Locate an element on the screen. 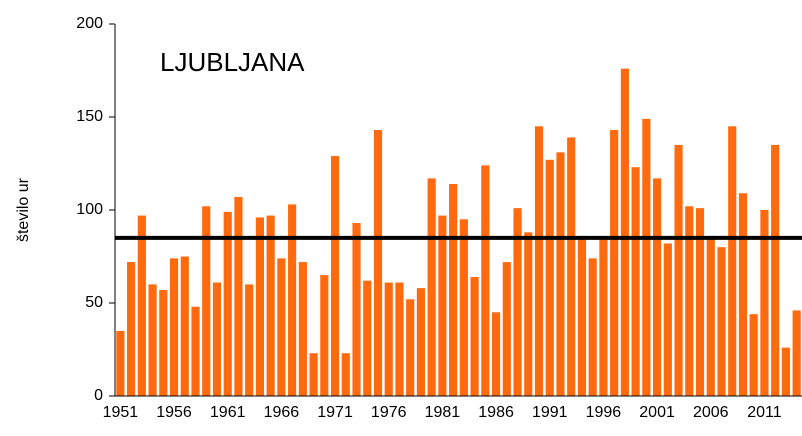 The image size is (802, 436). x-tick-label: 1966 is located at coordinates (282, 412).